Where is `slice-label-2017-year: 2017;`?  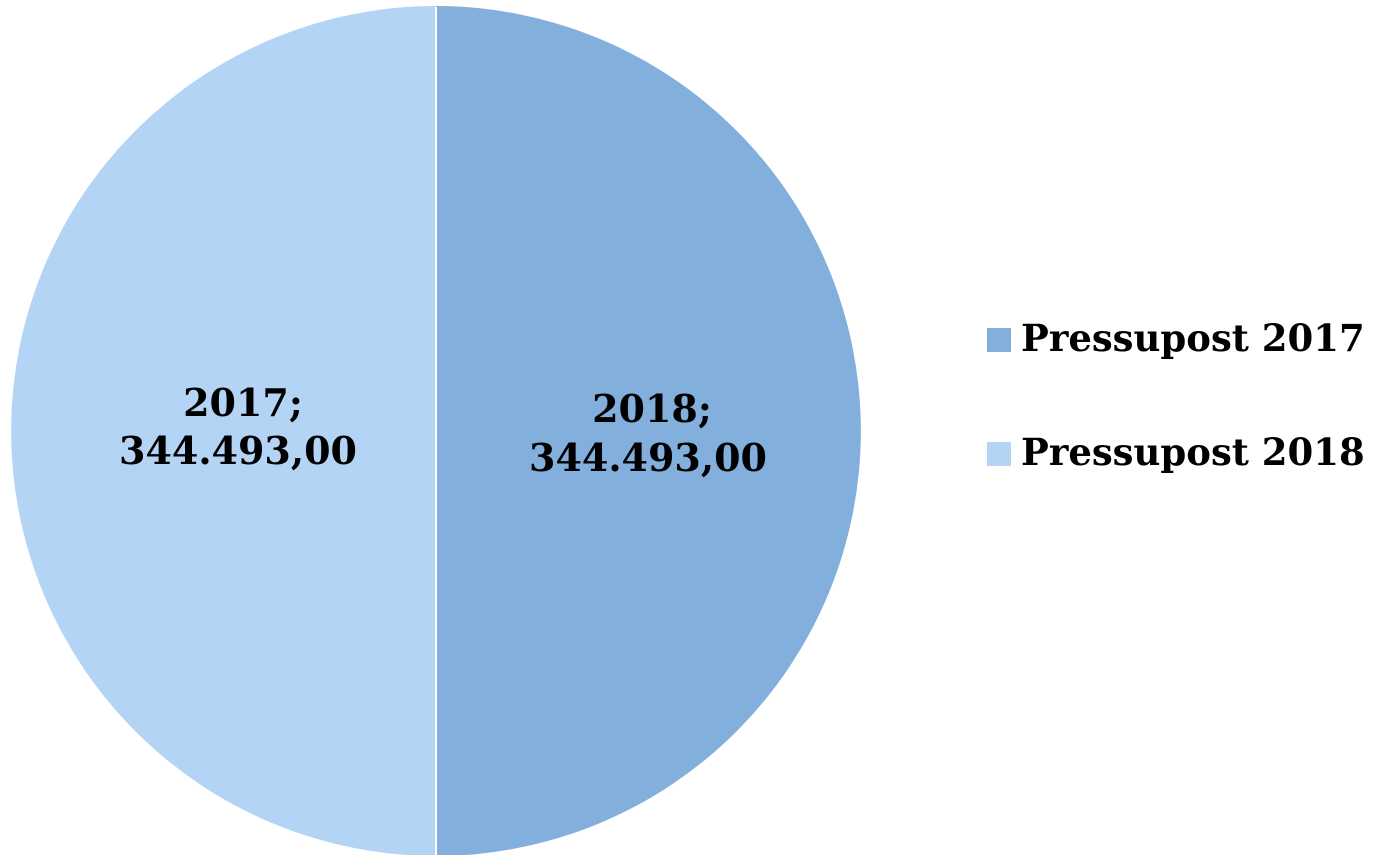 slice-label-2017-year: 2017; is located at coordinates (243, 402).